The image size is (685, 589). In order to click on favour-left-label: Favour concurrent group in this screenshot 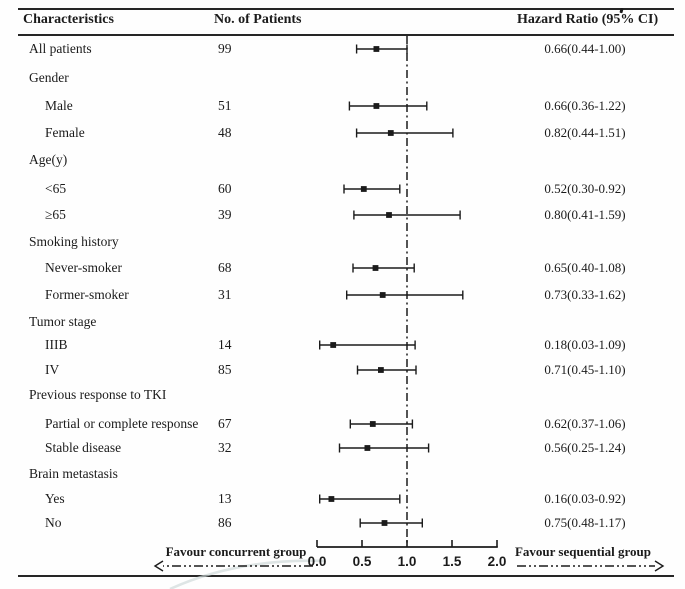, I will do `click(236, 551)`.